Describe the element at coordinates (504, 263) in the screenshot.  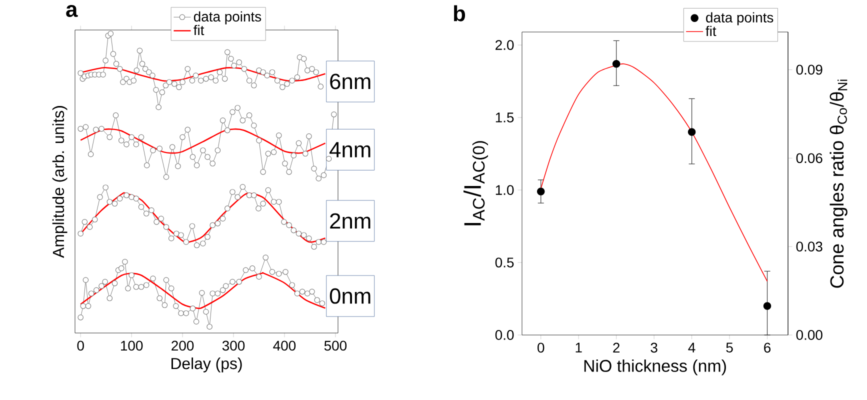
I see `y-tick-label: 0.5` at that location.